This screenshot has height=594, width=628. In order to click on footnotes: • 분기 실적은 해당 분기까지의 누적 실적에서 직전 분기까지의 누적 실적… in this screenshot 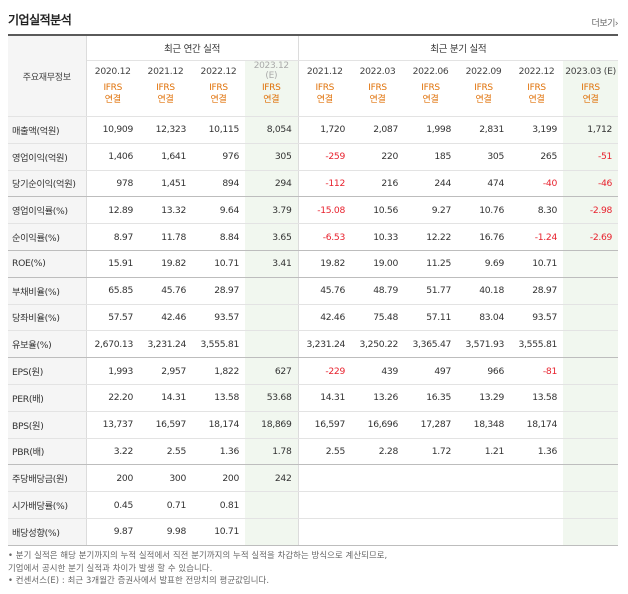, I will do `click(197, 568)`.